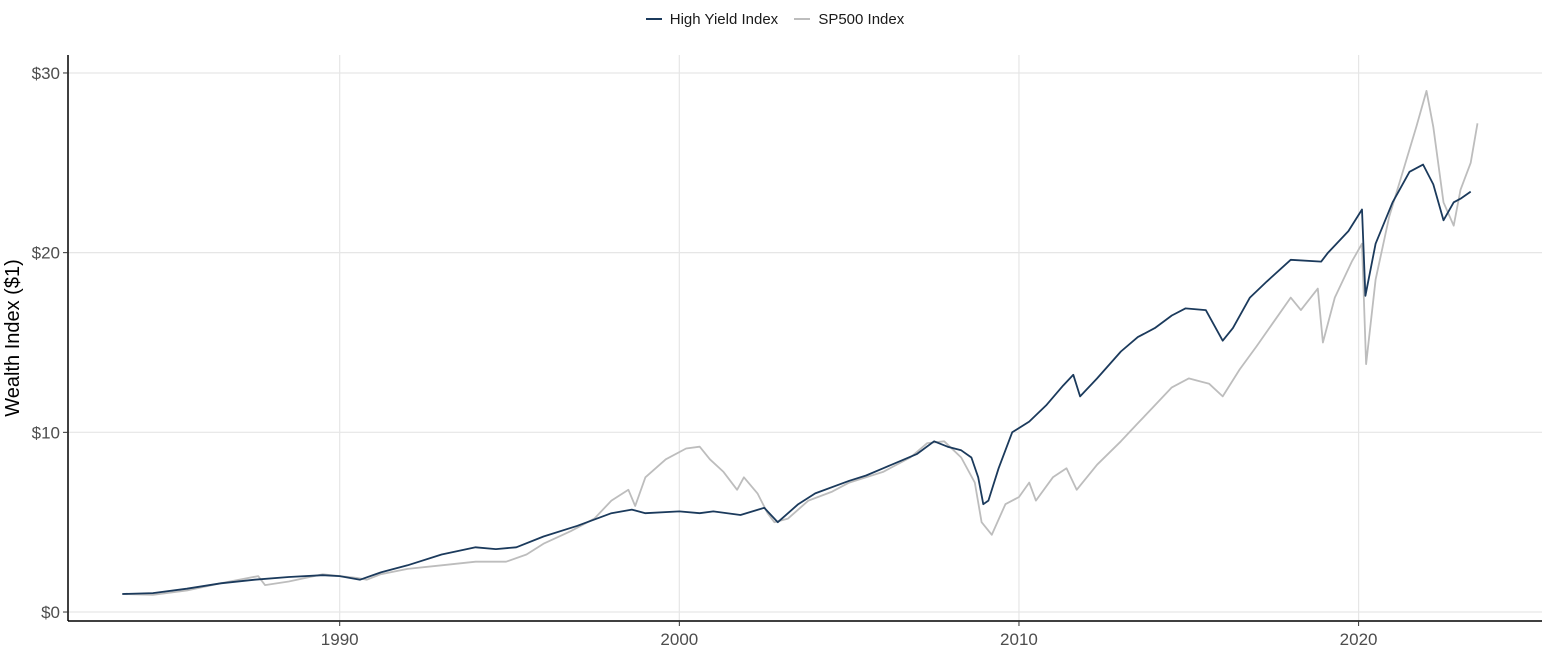  Describe the element at coordinates (340, 639) in the screenshot. I see `x-tick-label: 1990` at that location.